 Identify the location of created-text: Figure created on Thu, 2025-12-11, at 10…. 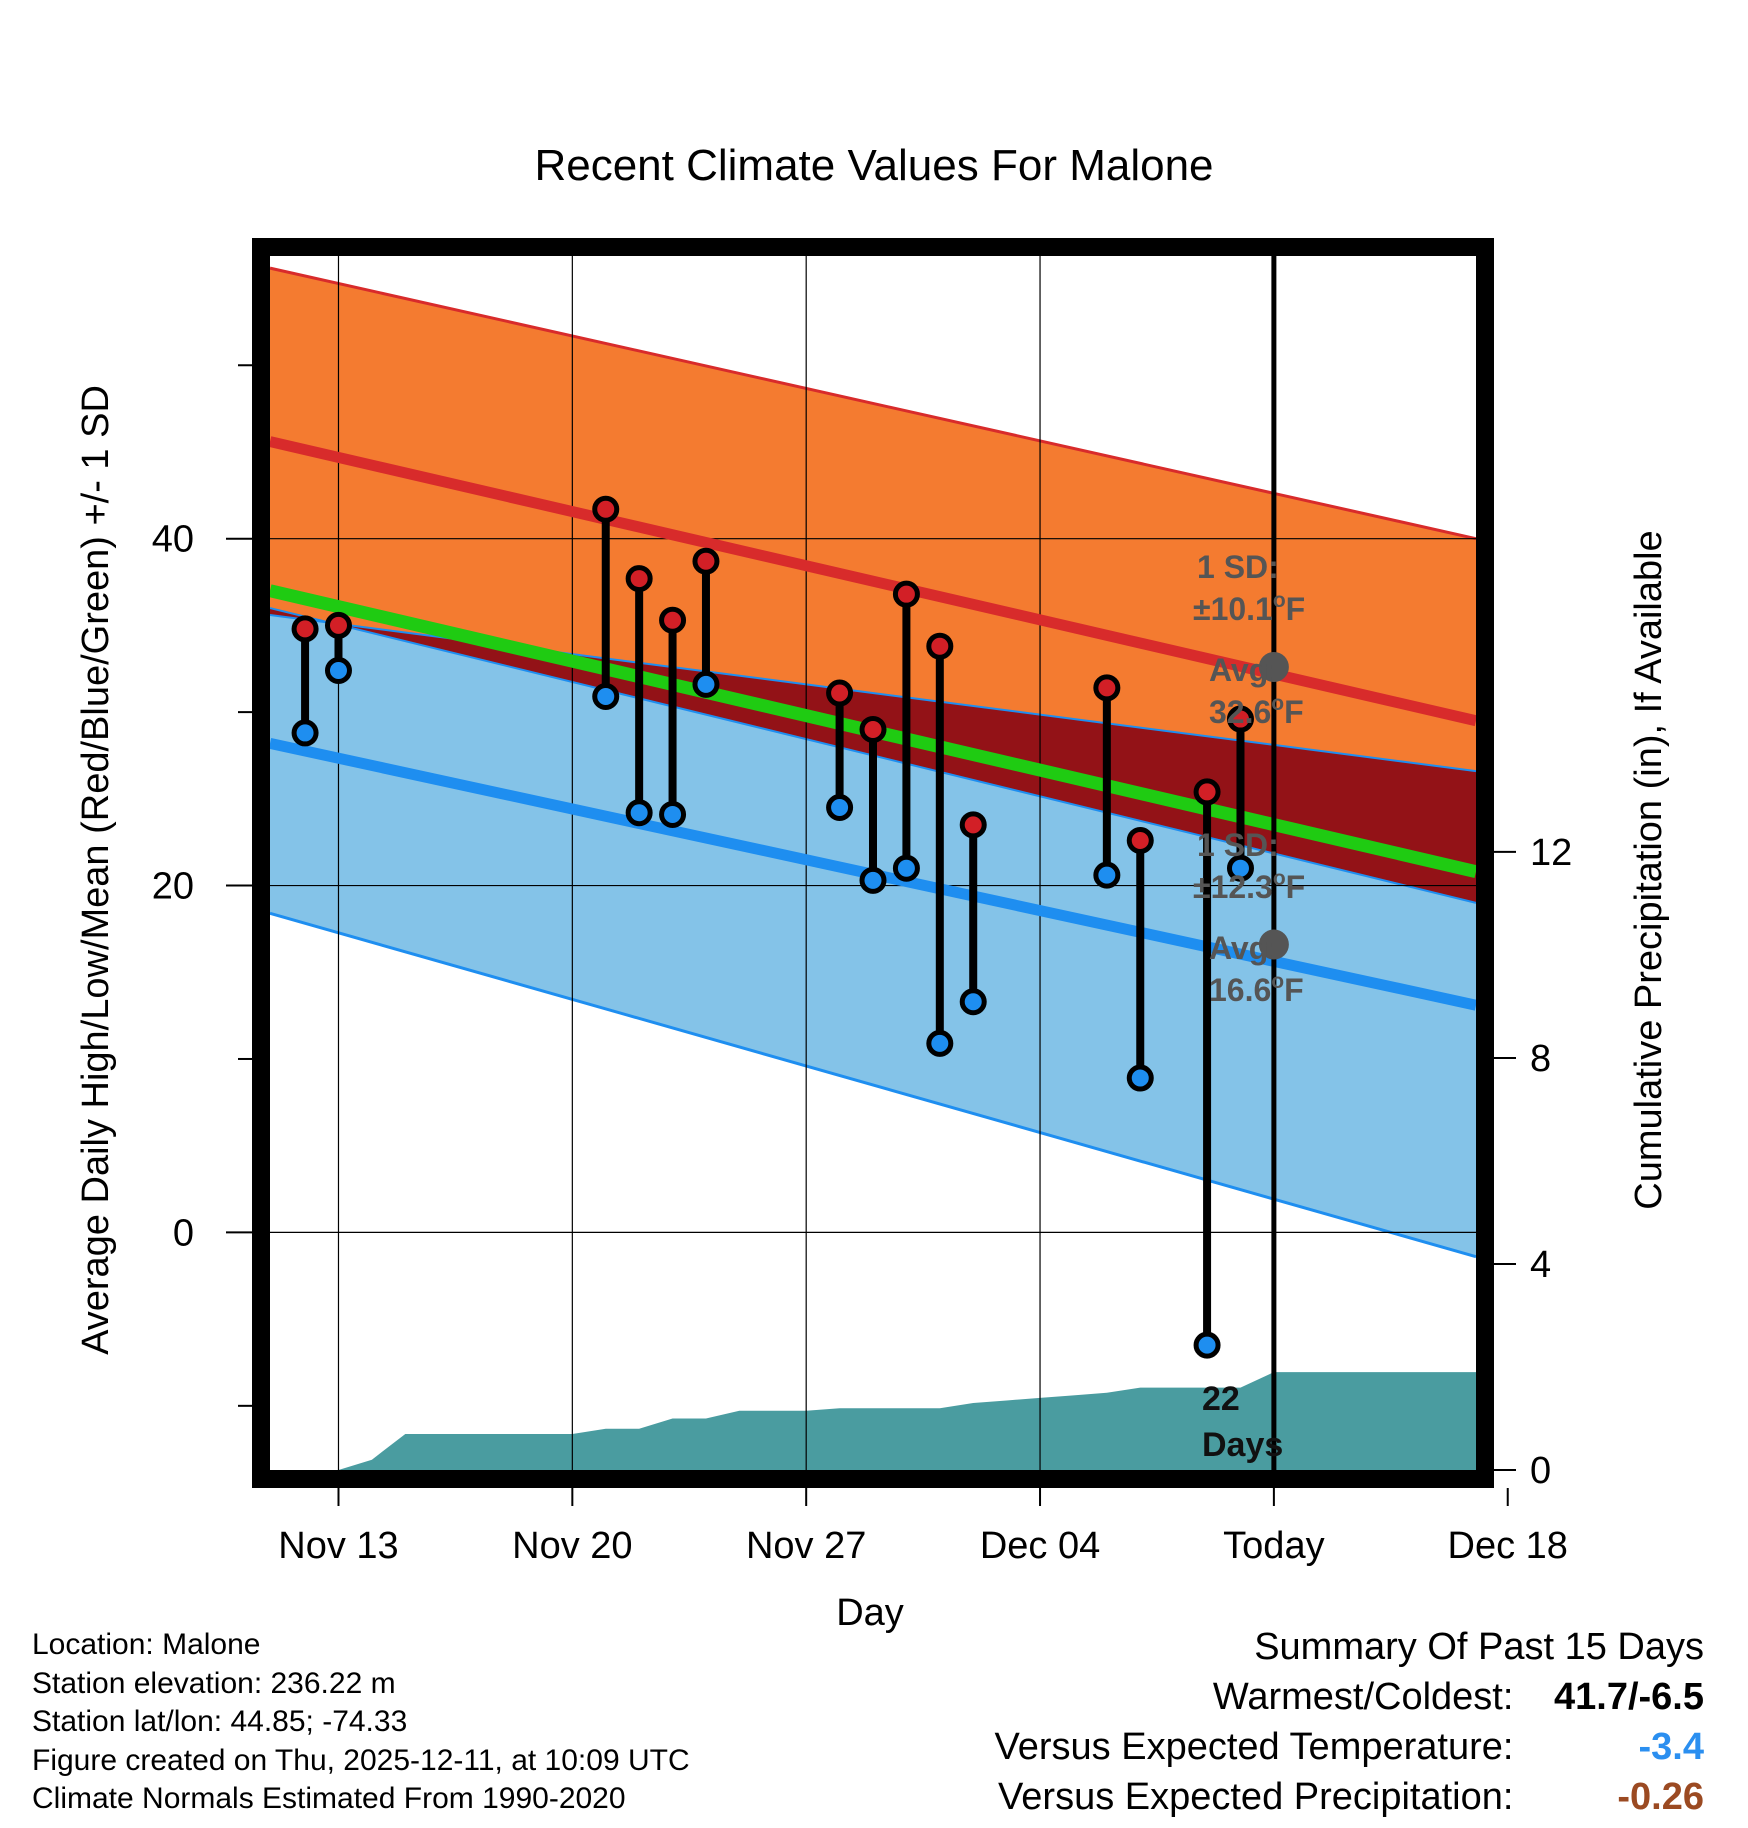
(361, 1760).